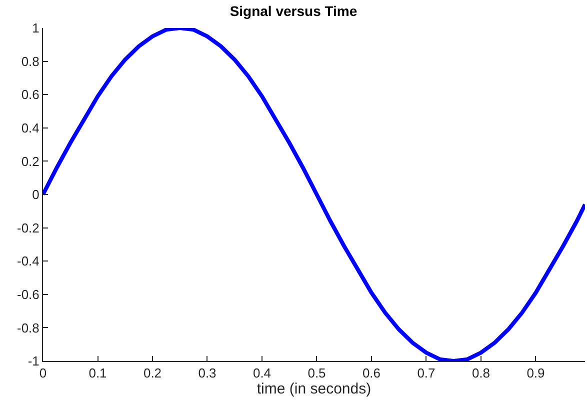  What do you see at coordinates (28, 228) in the screenshot?
I see `y-tick-label: -0.2` at bounding box center [28, 228].